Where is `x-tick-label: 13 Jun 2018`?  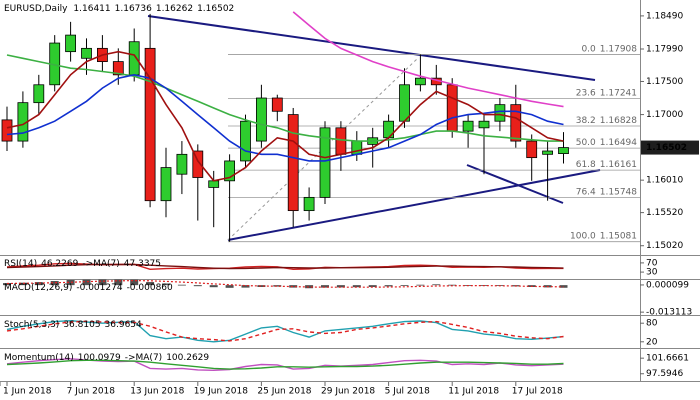
x-tick-label: 13 Jun 2018 is located at coordinates (157, 392).